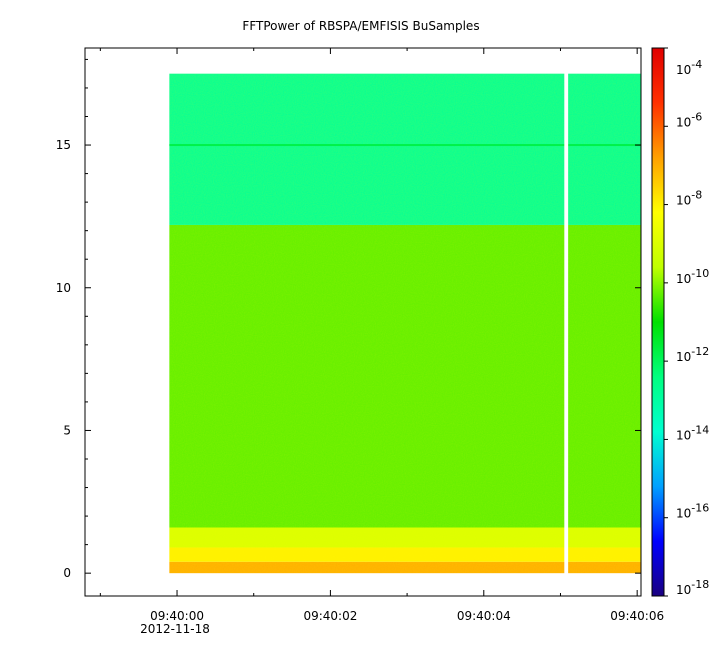 The image size is (724, 656). I want to click on y-tick-label-2: 10, so click(63, 288).